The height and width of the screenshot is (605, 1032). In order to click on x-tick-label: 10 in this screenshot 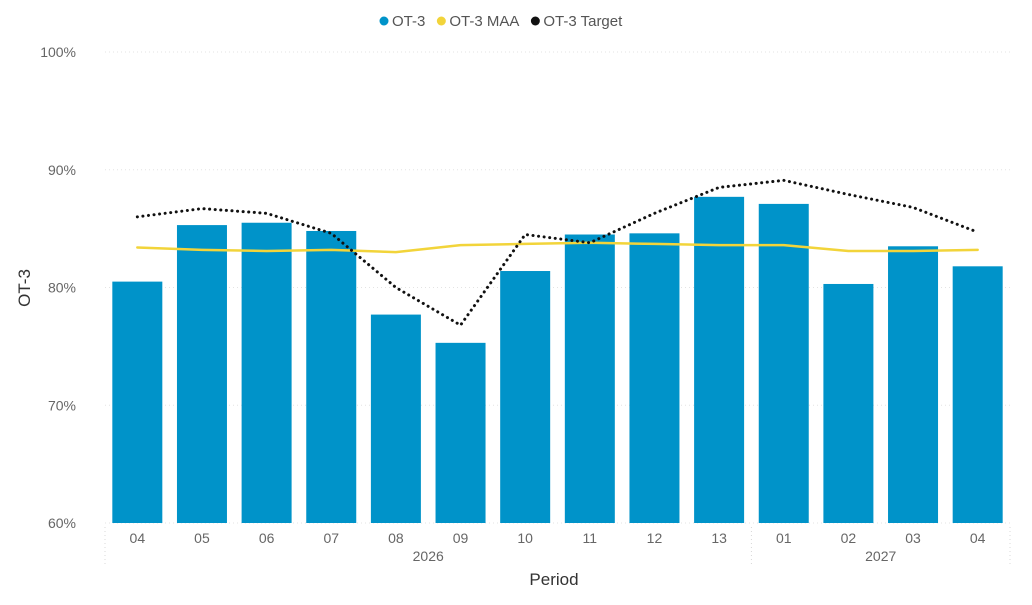, I will do `click(525, 538)`.